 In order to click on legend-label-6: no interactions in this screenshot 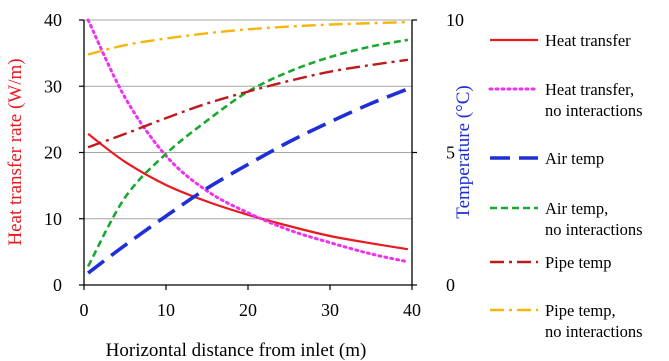, I will do `click(594, 331)`.